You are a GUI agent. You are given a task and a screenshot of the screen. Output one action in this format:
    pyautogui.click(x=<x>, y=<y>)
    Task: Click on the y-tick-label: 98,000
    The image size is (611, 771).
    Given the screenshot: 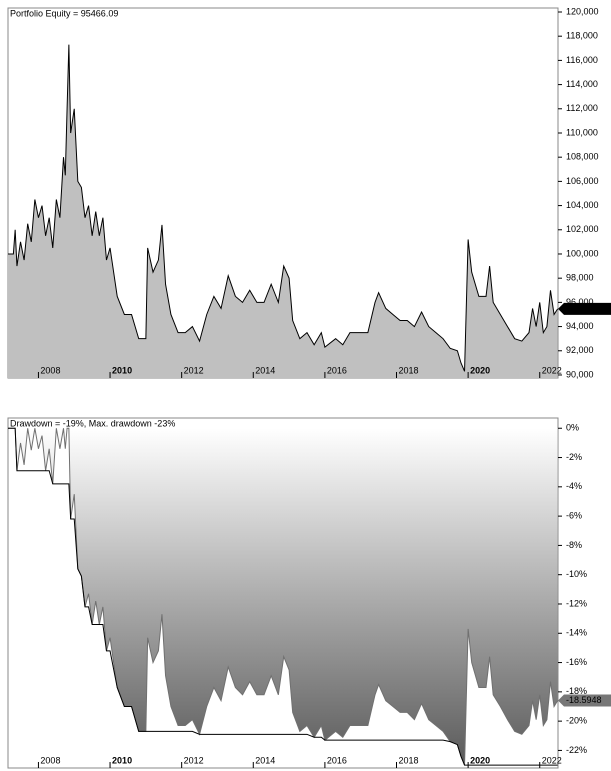 What is the action you would take?
    pyautogui.click(x=580, y=278)
    